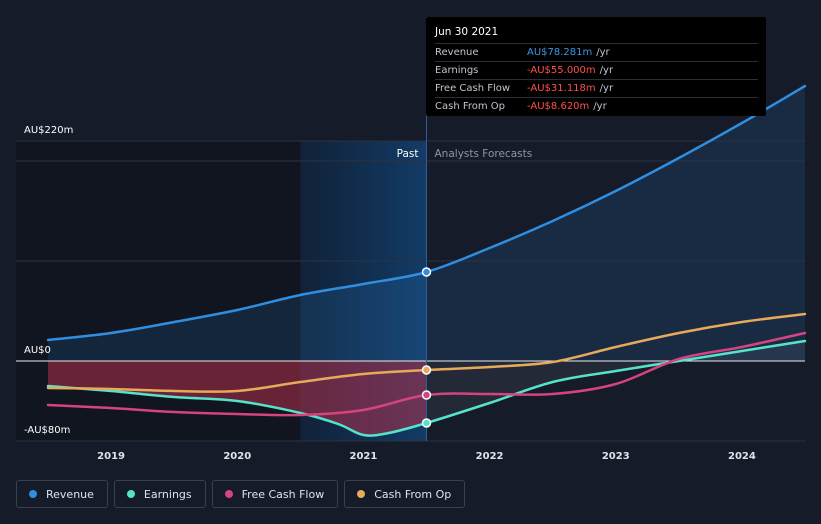  Describe the element at coordinates (616, 456) in the screenshot. I see `x-tick-label: 2023` at that location.